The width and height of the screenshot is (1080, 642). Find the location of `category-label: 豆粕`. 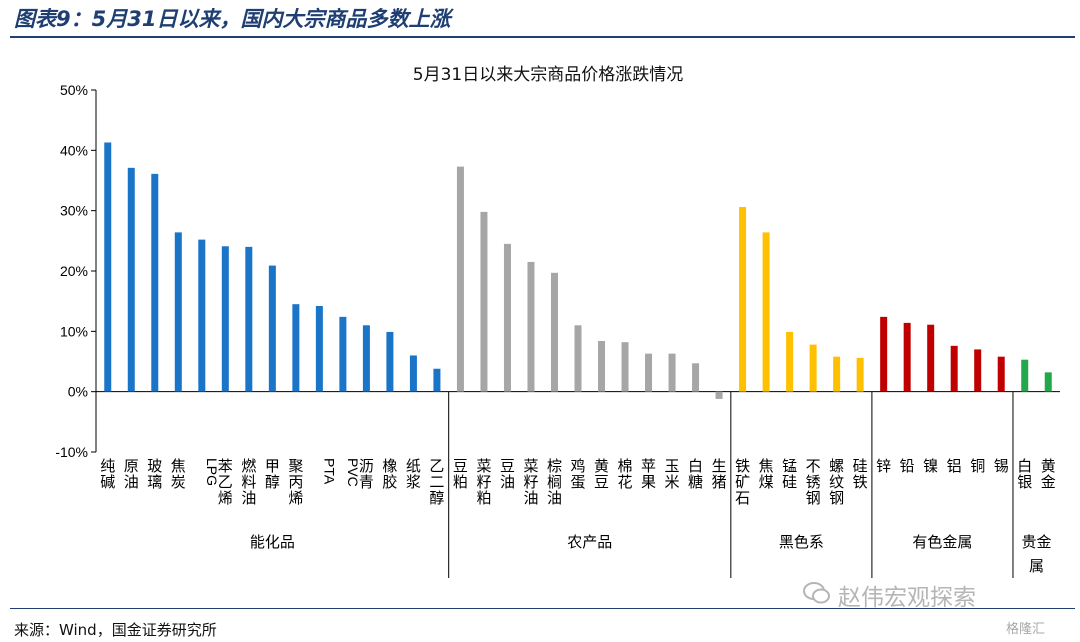

category-label: 豆粕 is located at coordinates (460, 474).